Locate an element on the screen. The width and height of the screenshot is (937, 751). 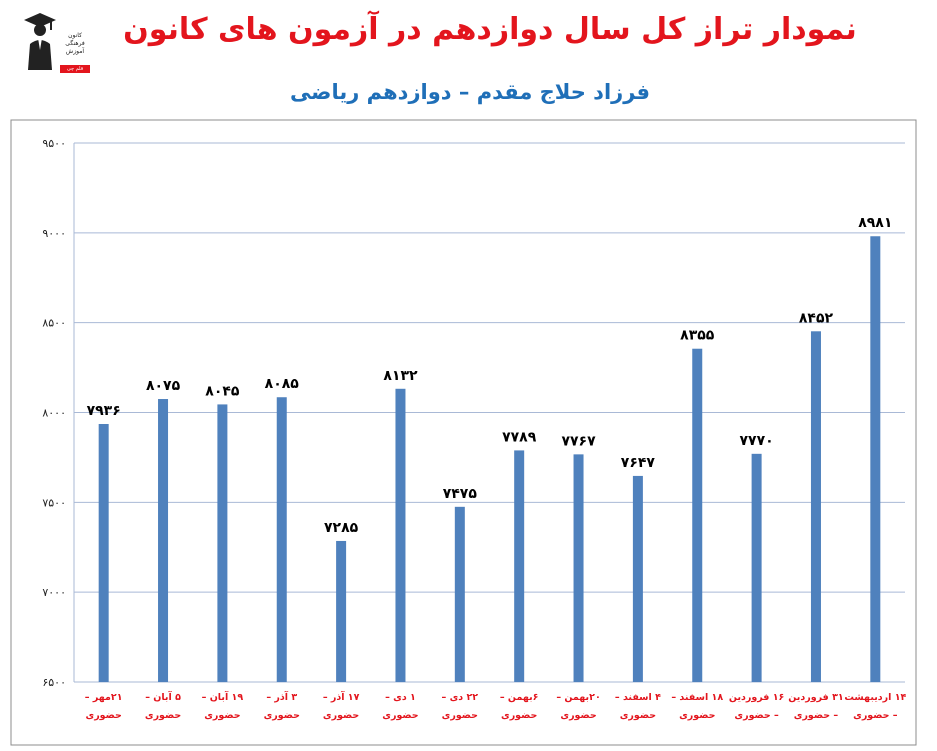
logo-line: آموزش is located at coordinates (75, 51).